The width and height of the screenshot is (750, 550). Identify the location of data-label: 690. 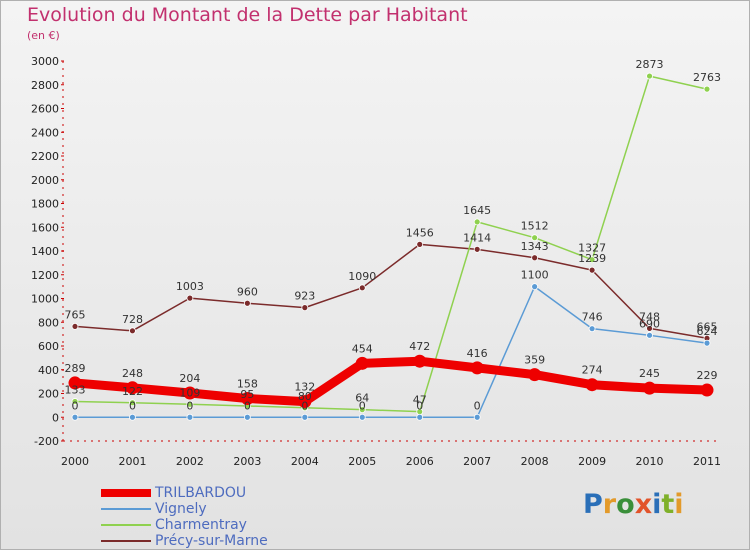
(649, 323).